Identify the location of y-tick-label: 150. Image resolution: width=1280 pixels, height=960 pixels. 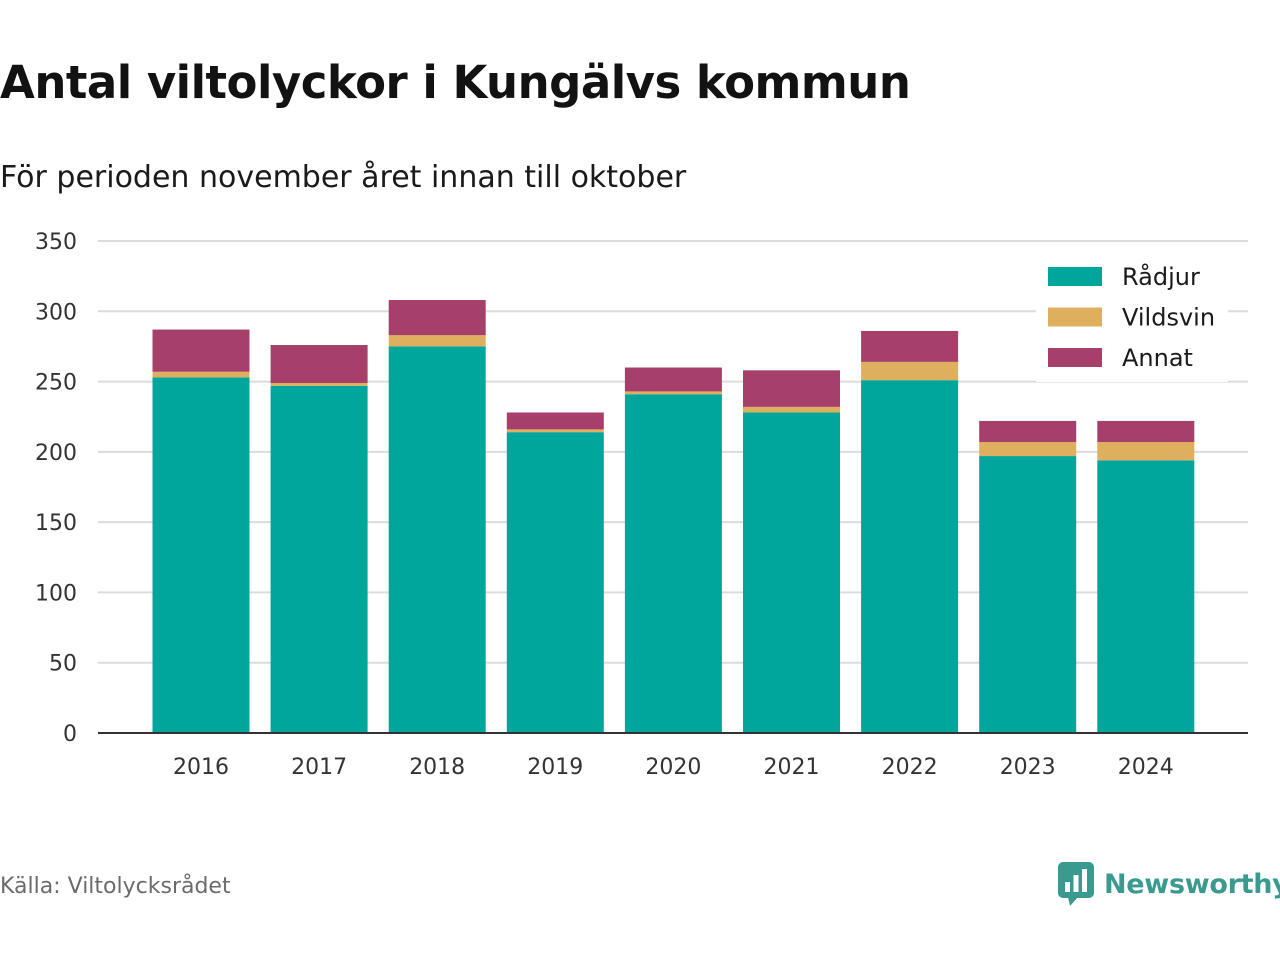
(56, 523).